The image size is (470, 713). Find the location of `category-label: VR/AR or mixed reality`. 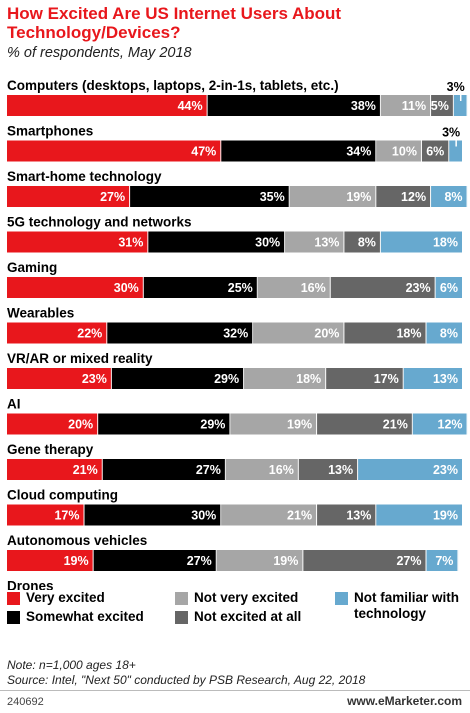

category-label: VR/AR or mixed reality is located at coordinates (80, 358).